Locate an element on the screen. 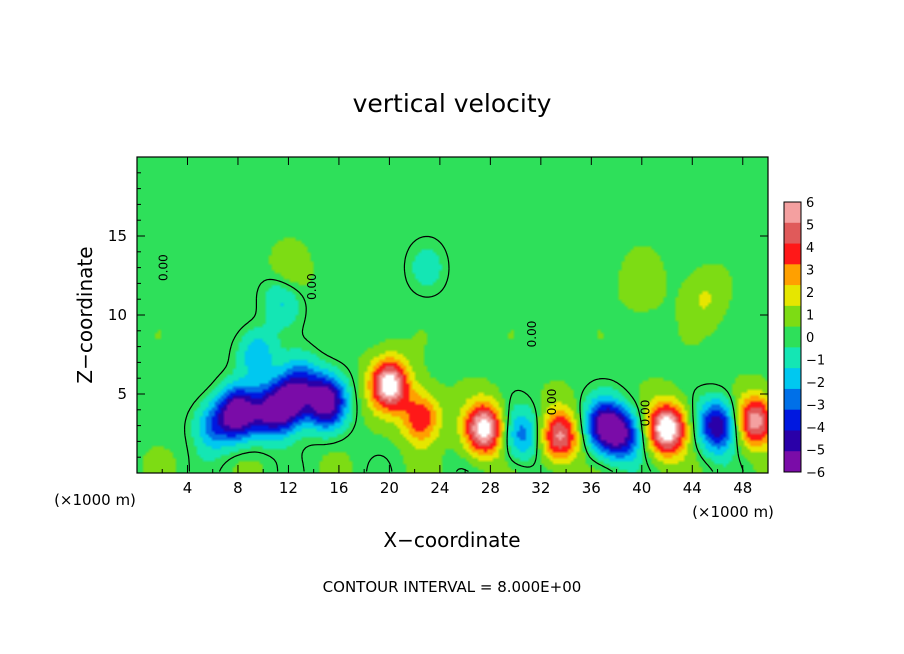  colorbar-tick-label: 0 is located at coordinates (810, 338).